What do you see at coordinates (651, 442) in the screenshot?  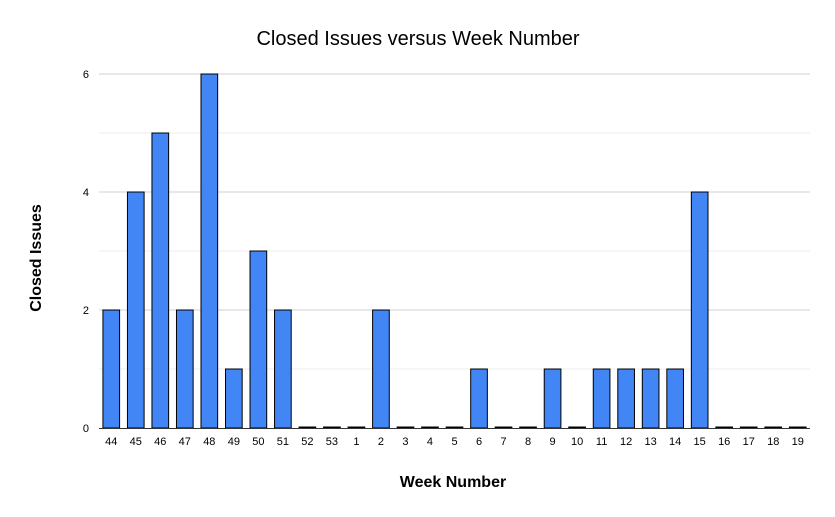 I see `x-tick-label: 13` at bounding box center [651, 442].